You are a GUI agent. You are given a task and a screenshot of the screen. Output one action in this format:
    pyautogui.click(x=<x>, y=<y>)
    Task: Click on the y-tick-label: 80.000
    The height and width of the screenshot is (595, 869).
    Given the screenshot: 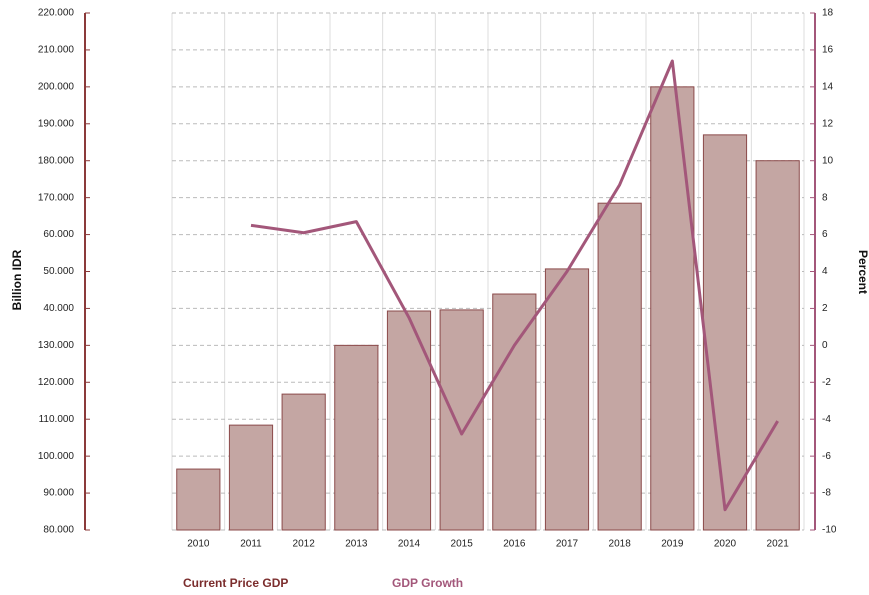 What is the action you would take?
    pyautogui.click(x=58, y=530)
    